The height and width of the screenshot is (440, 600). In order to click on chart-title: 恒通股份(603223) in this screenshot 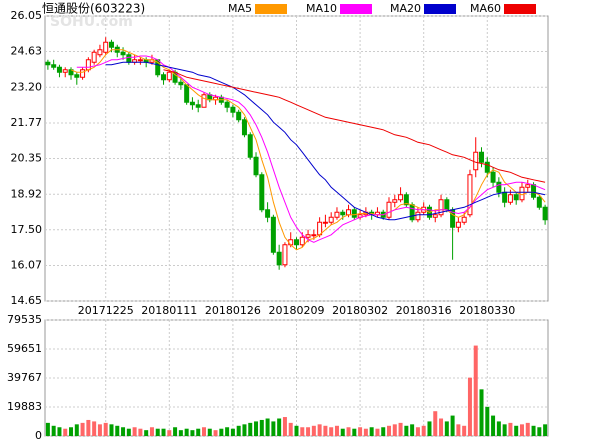, I will do `click(93, 9)`.